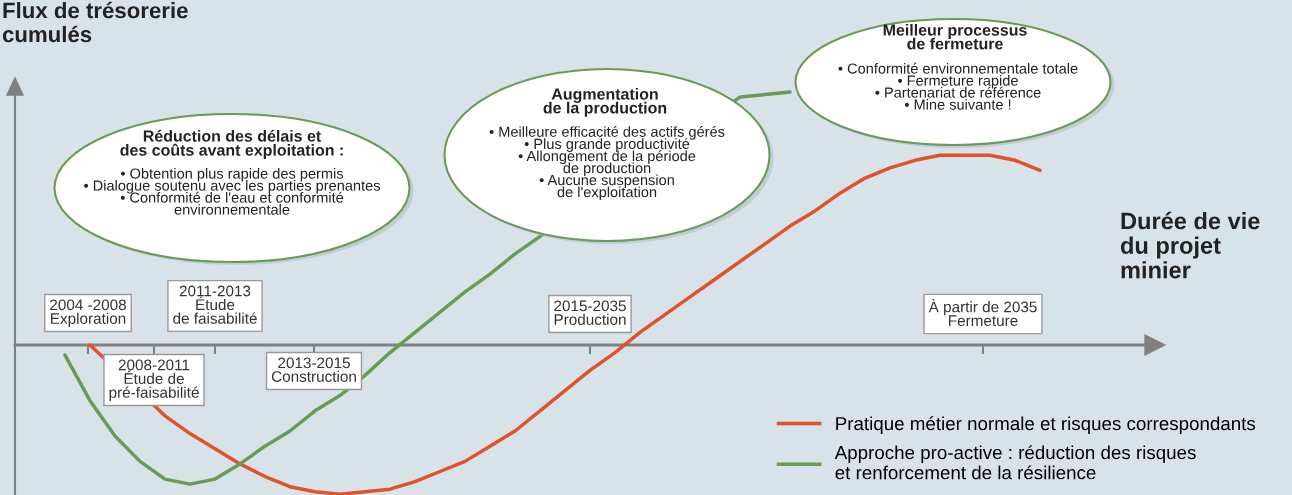  What do you see at coordinates (231, 144) in the screenshot?
I see `annotation: Réduction des délais et des coûts avant exploitation :` at bounding box center [231, 144].